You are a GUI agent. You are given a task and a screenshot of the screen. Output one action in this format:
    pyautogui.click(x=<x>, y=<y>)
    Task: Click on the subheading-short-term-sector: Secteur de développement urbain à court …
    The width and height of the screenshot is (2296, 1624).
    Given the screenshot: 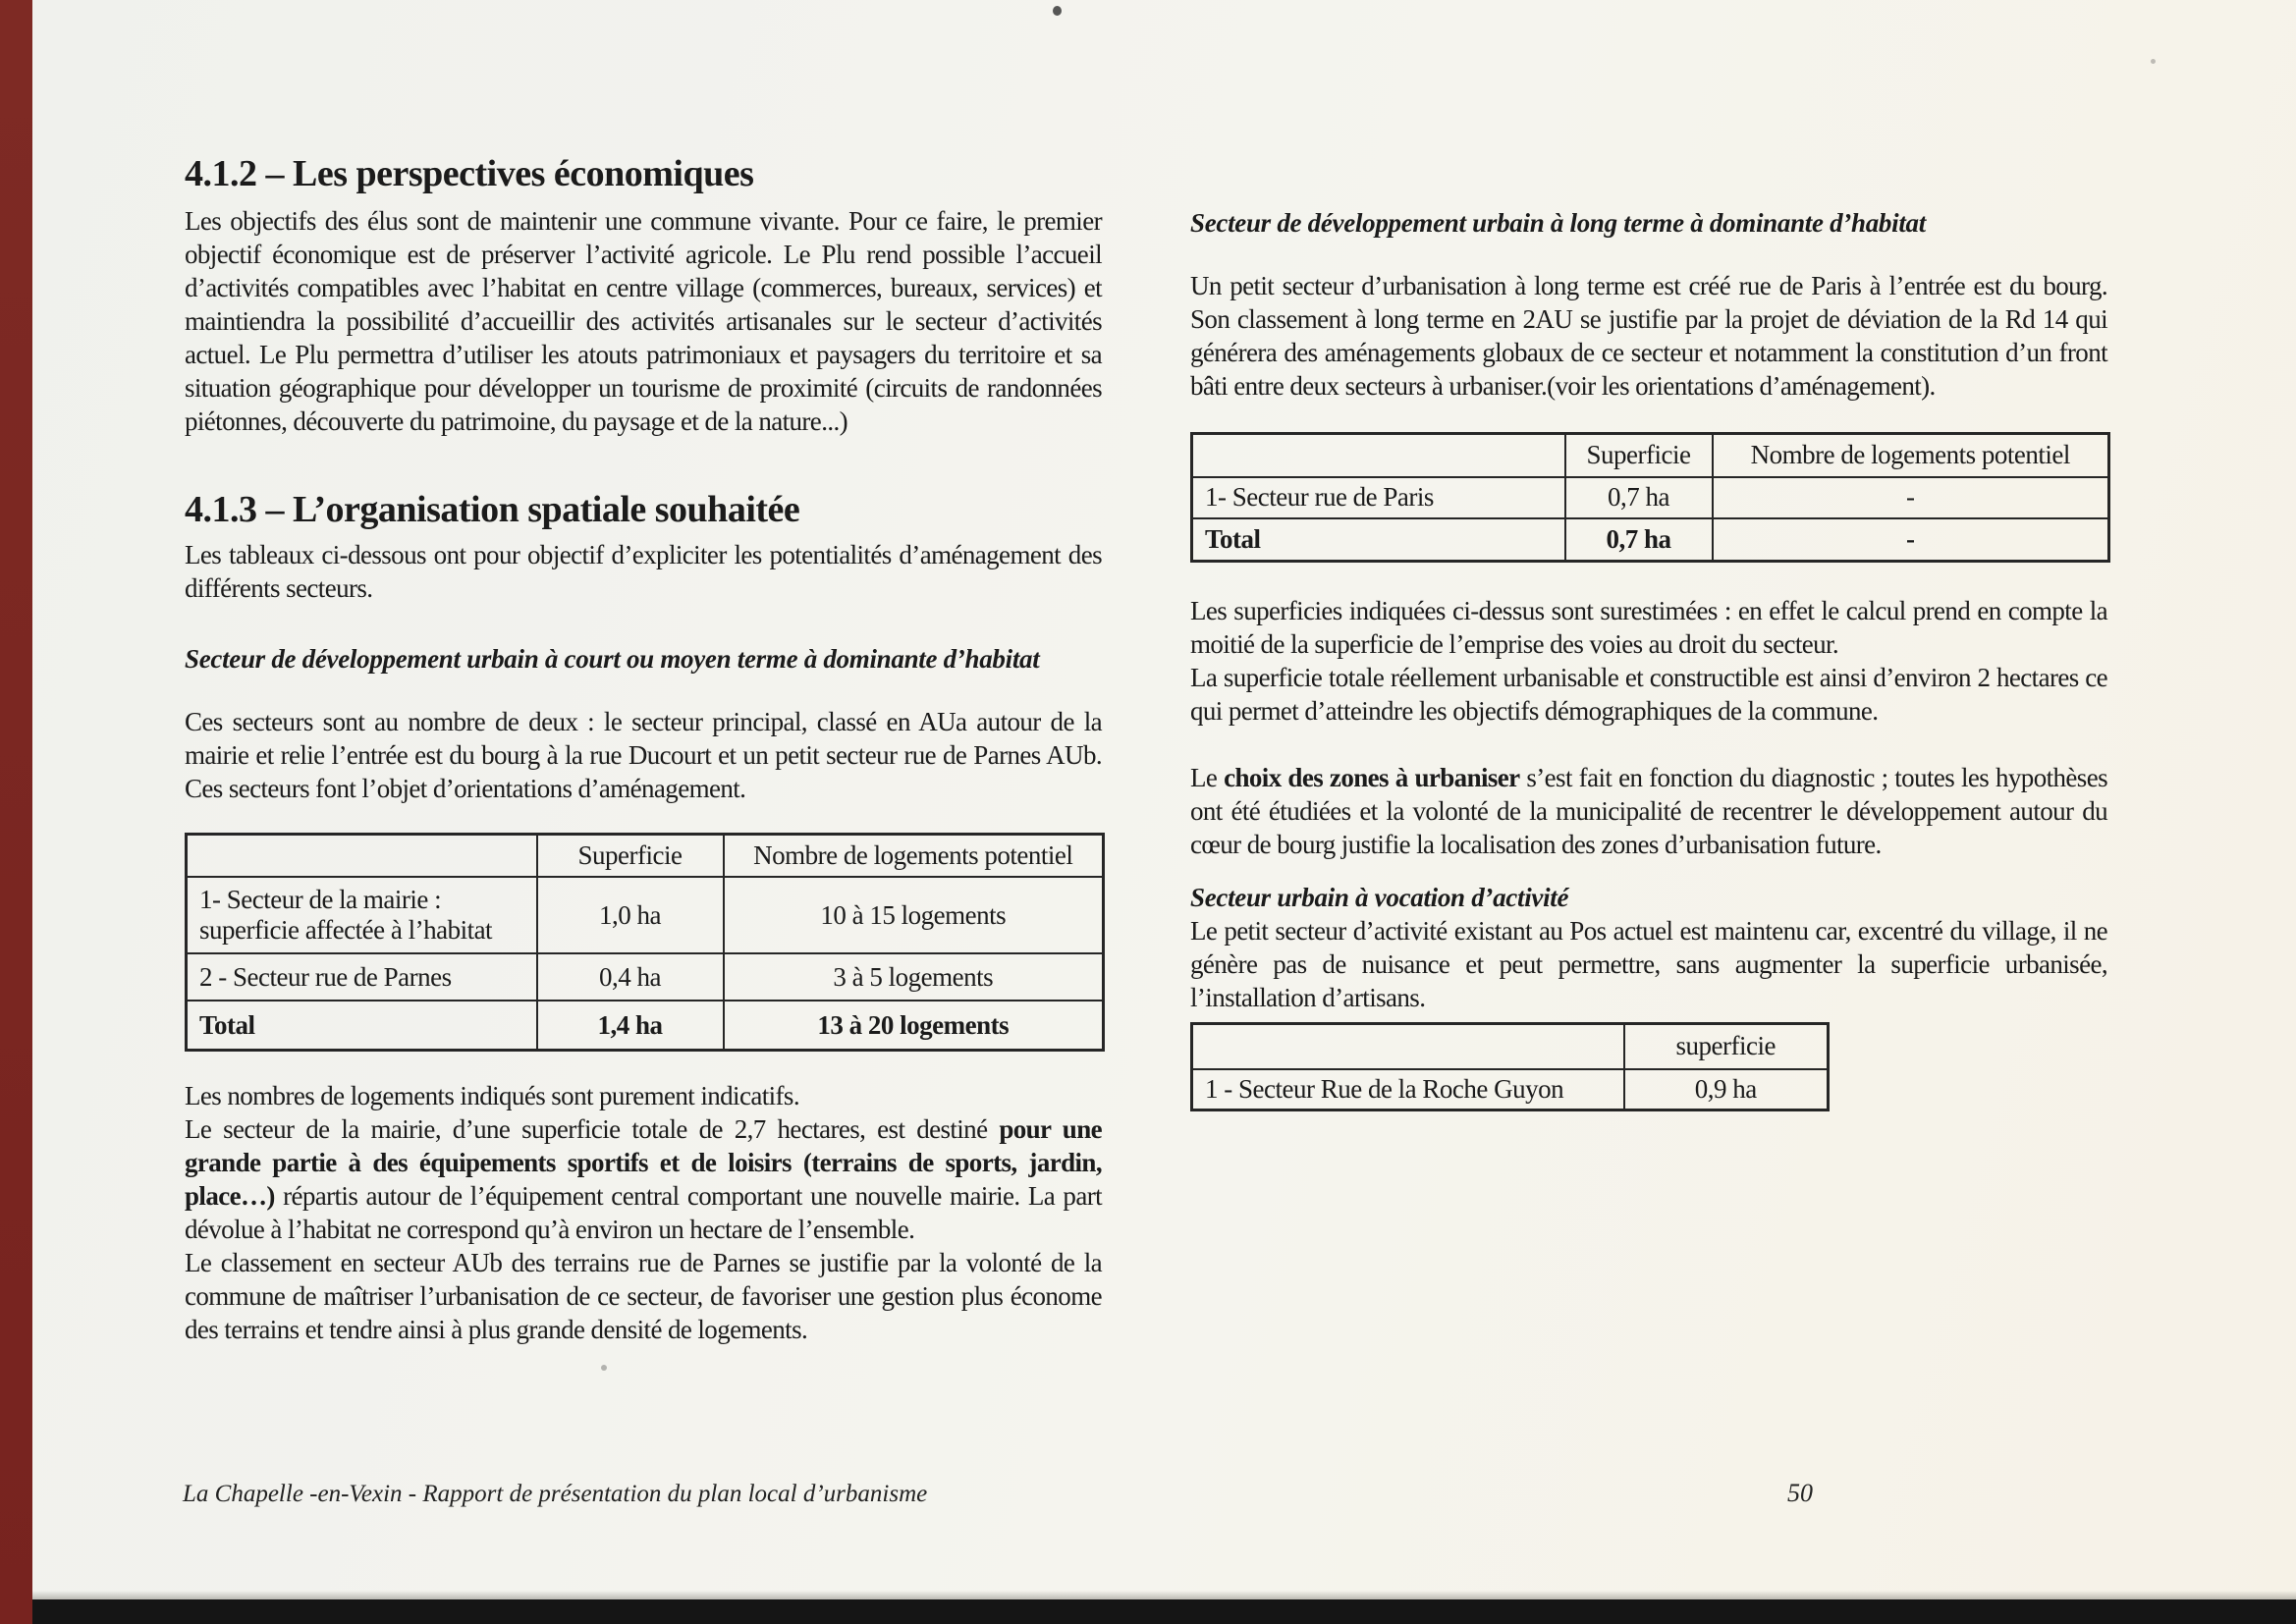 What is the action you would take?
    pyautogui.click(x=612, y=658)
    